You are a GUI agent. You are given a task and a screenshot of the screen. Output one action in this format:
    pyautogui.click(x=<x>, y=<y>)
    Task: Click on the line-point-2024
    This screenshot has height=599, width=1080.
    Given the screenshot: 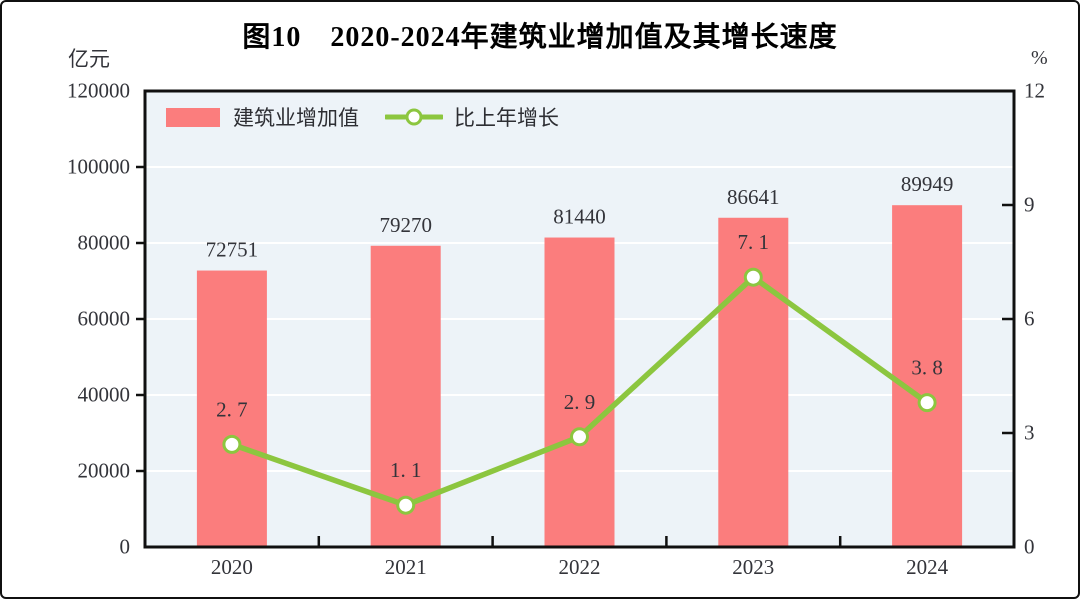 What is the action you would take?
    pyautogui.click(x=927, y=403)
    